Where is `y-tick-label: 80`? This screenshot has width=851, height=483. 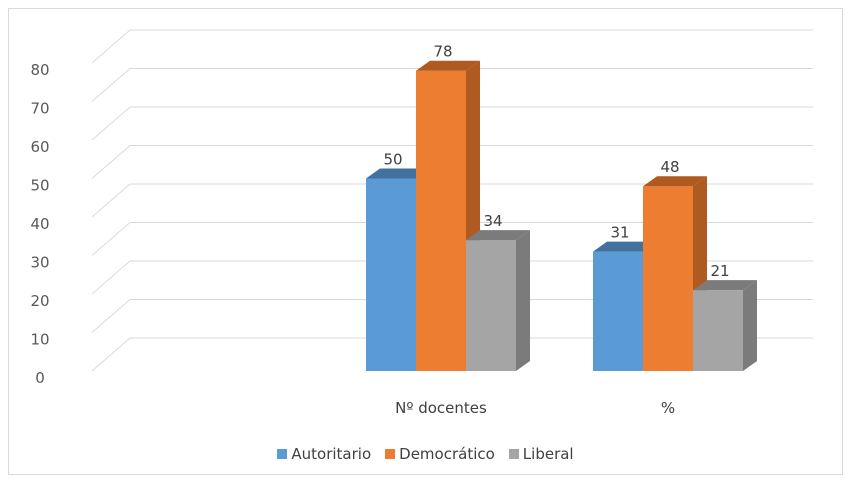 y-tick-label: 80 is located at coordinates (39, 70).